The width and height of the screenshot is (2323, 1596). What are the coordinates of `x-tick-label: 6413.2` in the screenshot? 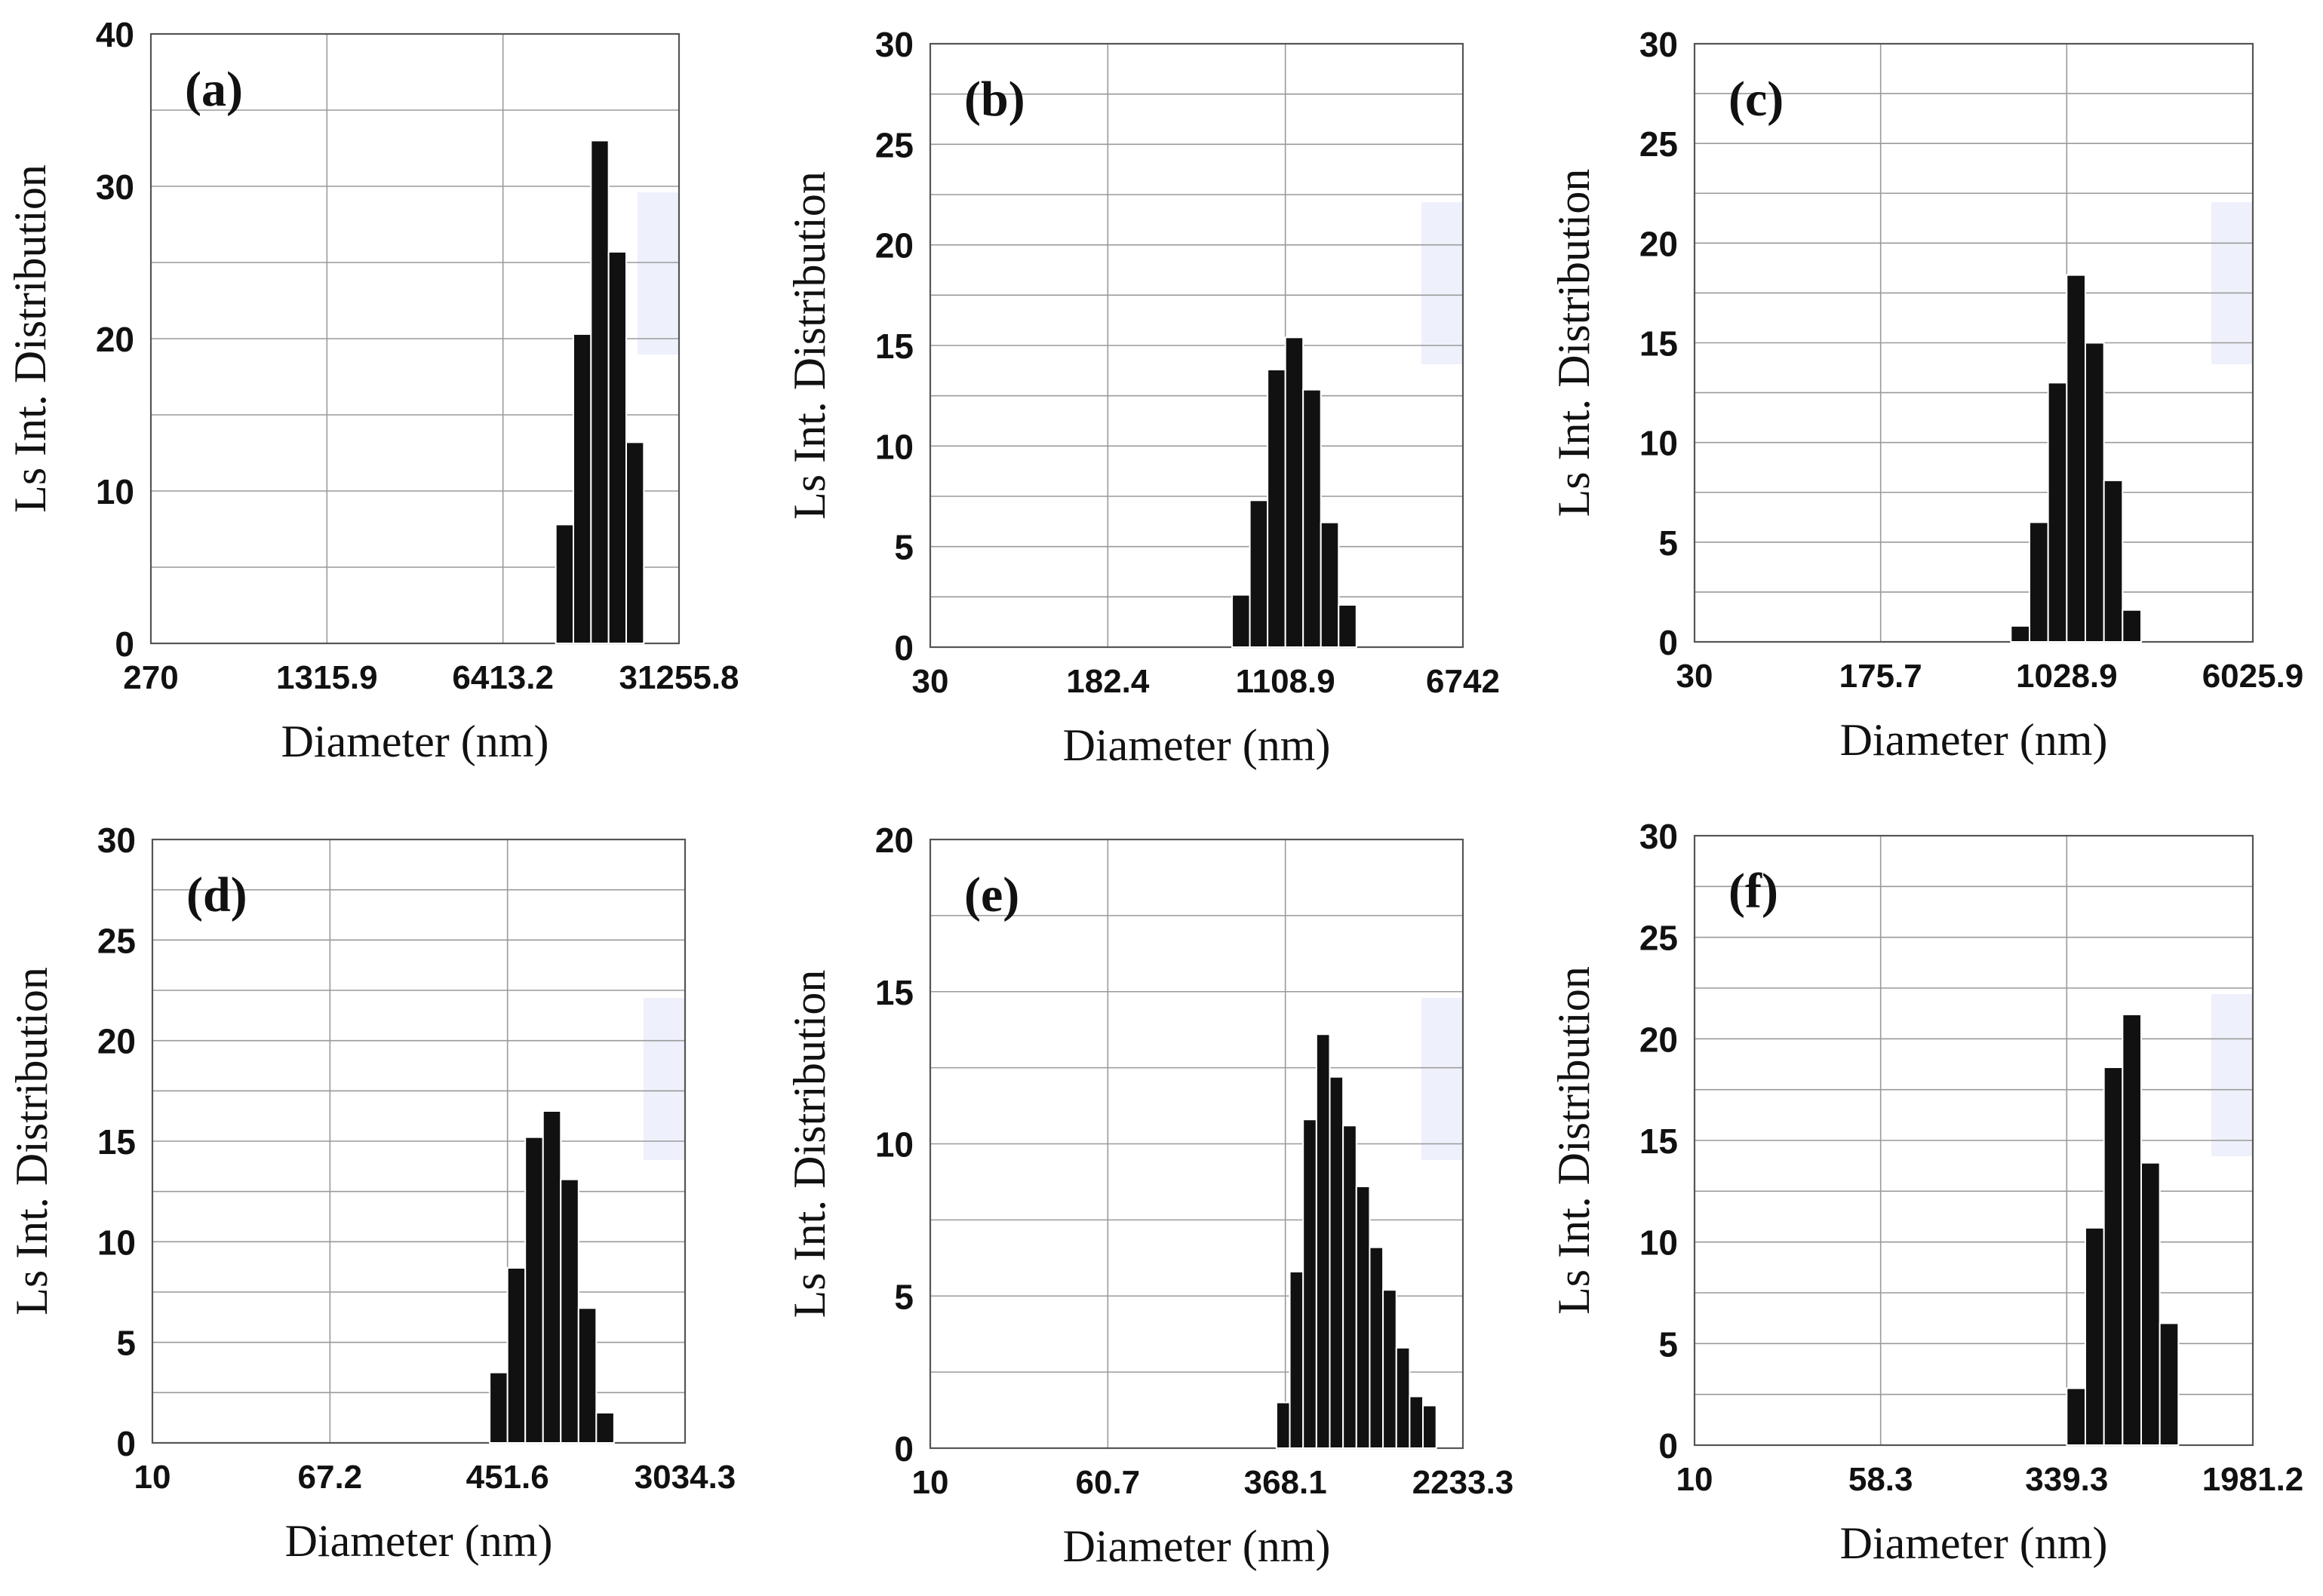 It's located at (503, 677).